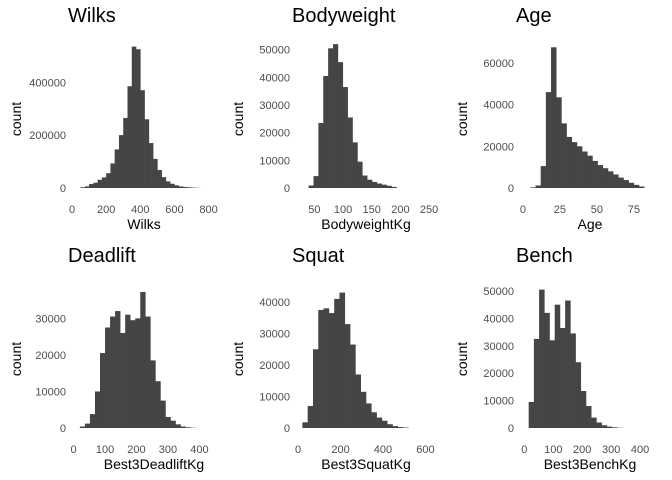 The image size is (672, 480). Describe the element at coordinates (534, 16) in the screenshot. I see `chart-title: Age` at that location.